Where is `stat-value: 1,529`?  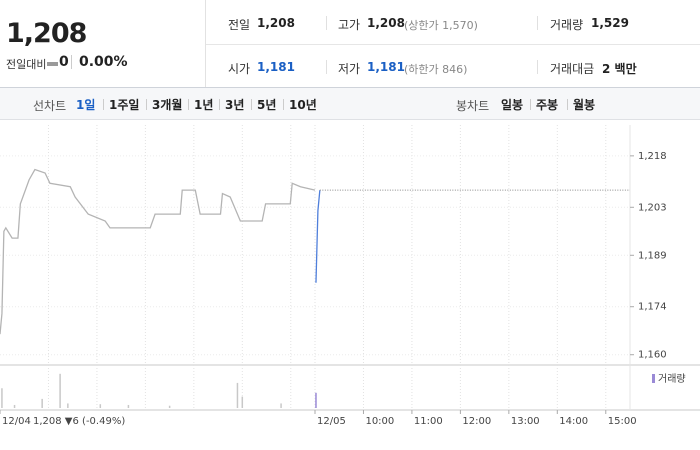 stat-value: 1,529 is located at coordinates (610, 23).